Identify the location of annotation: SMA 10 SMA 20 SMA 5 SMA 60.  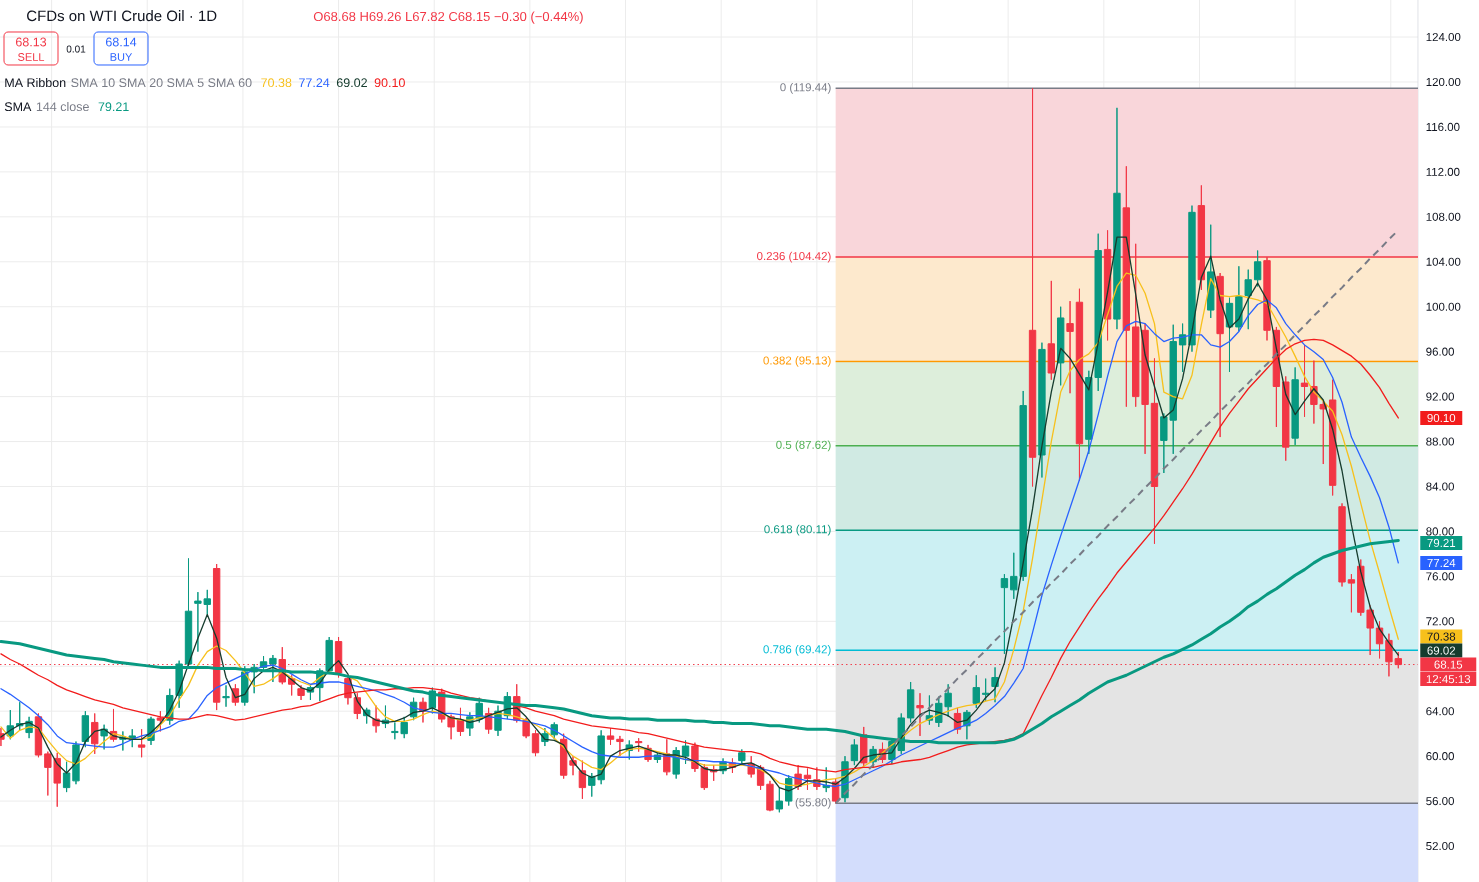
(161, 83).